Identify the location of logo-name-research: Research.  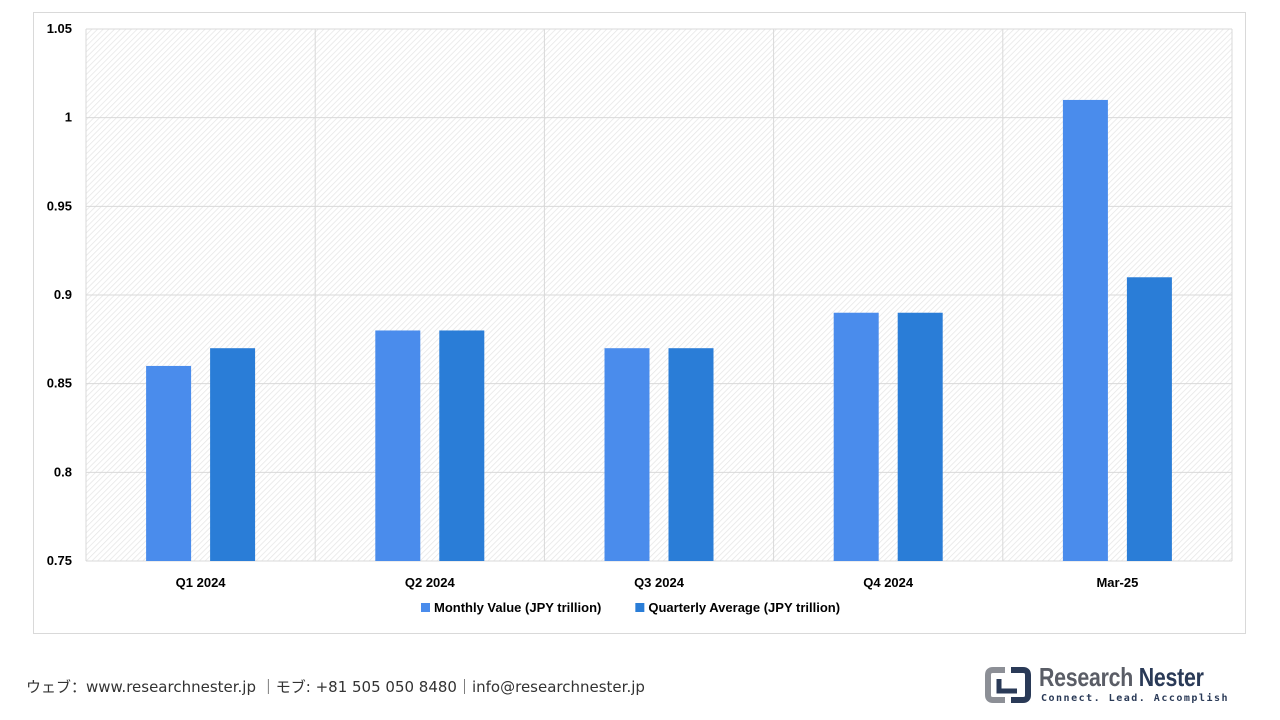
(1086, 677).